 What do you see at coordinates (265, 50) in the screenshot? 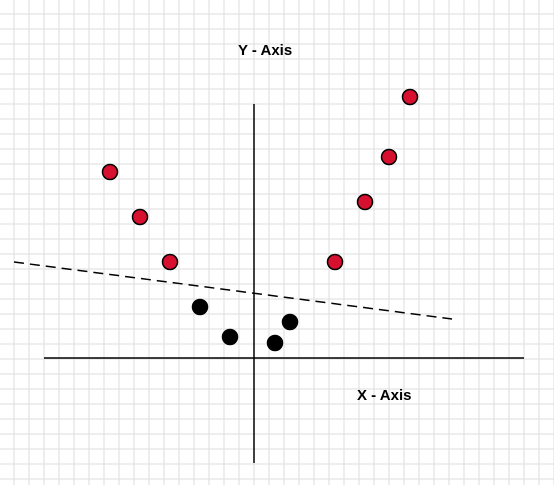
I see `y-axis-label: Y - Axis` at bounding box center [265, 50].